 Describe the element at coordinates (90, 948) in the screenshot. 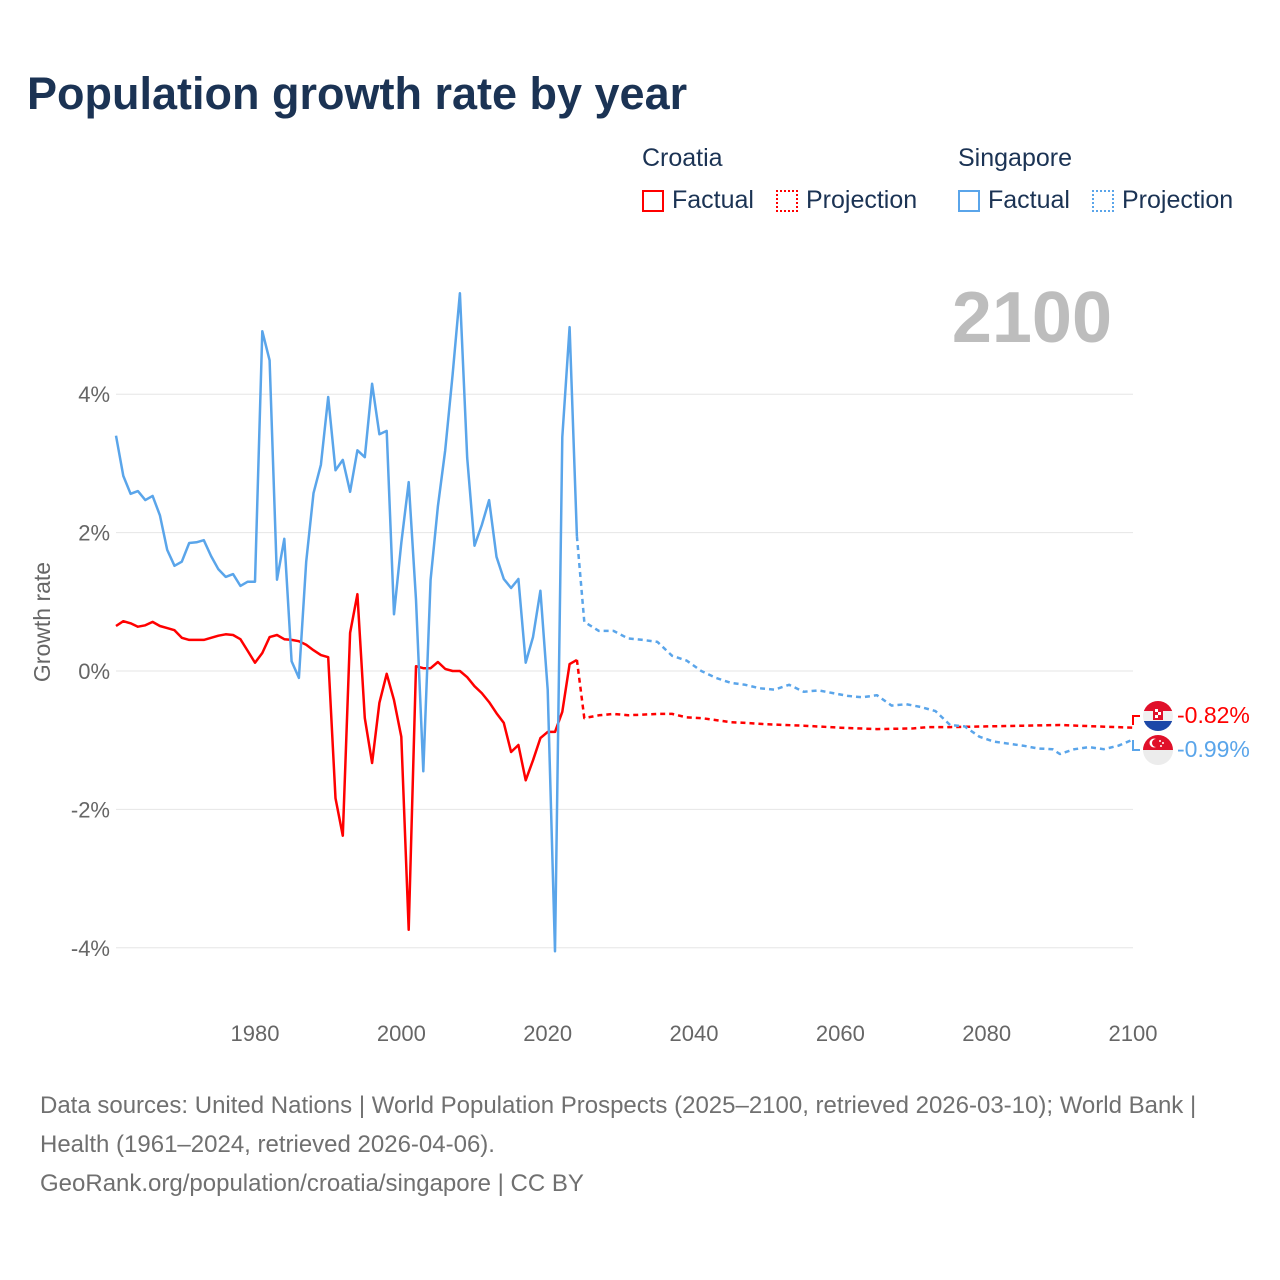

I see `y-tick-label: -4%` at that location.